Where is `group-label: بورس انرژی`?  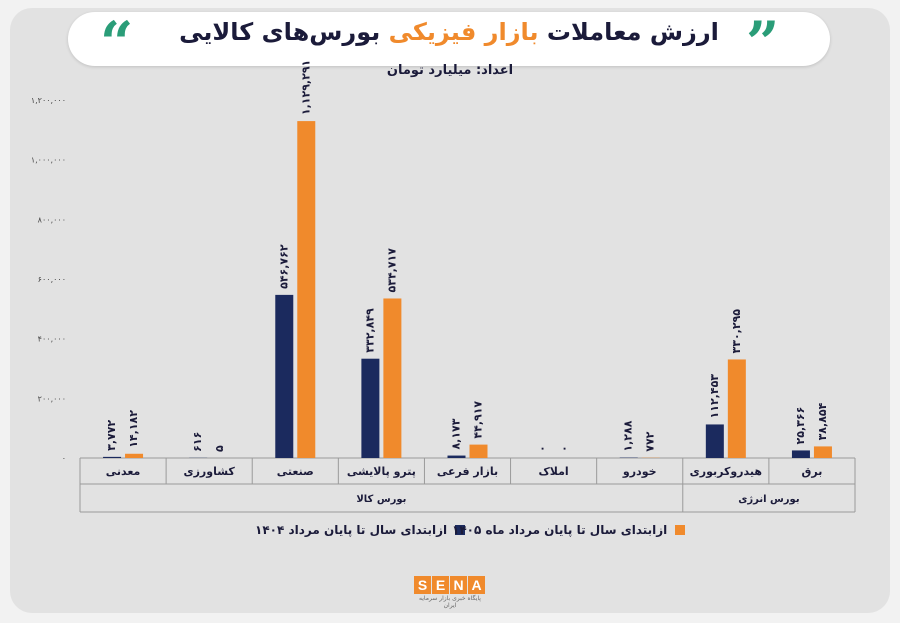
group-label: بورس انرژی is located at coordinates (768, 499).